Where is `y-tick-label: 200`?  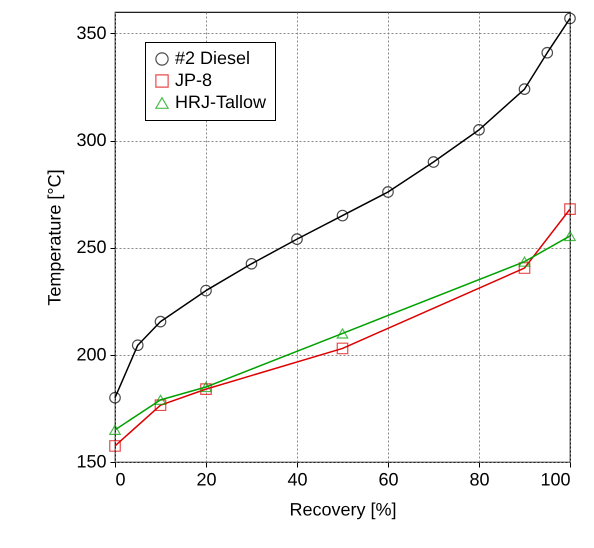
y-tick-label: 200 is located at coordinates (91, 354).